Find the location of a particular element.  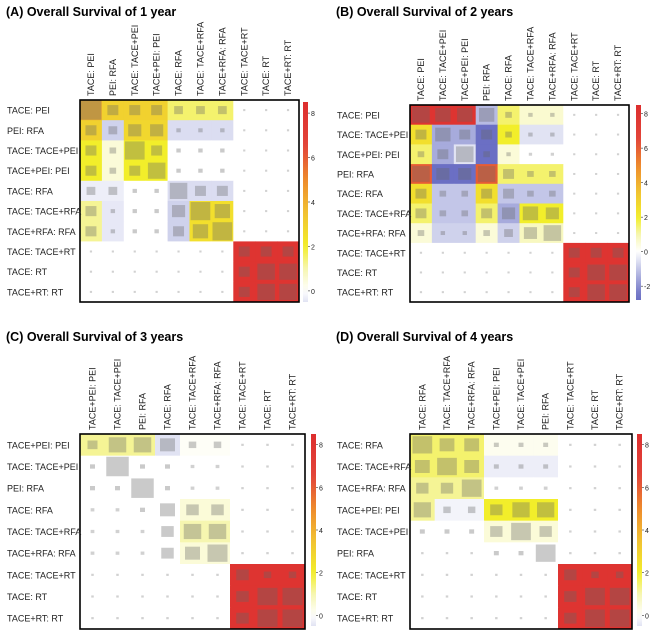

row-label: TACE: TACE+RT is located at coordinates (41, 575).